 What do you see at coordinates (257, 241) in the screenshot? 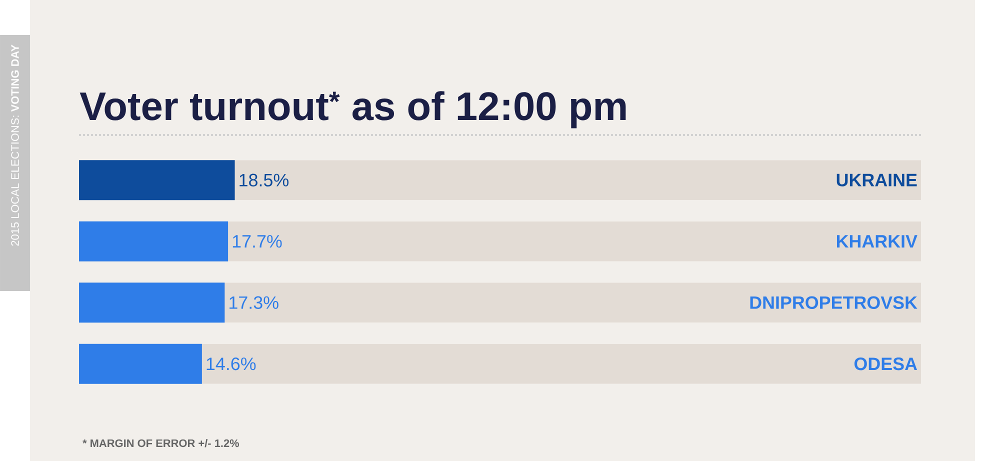
I see `data-label: 17.7%` at bounding box center [257, 241].